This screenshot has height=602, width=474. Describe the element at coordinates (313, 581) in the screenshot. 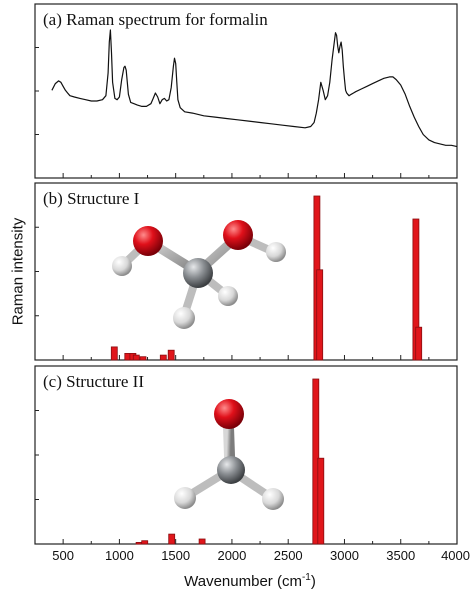

I see `x-axis-label-close: )` at that location.